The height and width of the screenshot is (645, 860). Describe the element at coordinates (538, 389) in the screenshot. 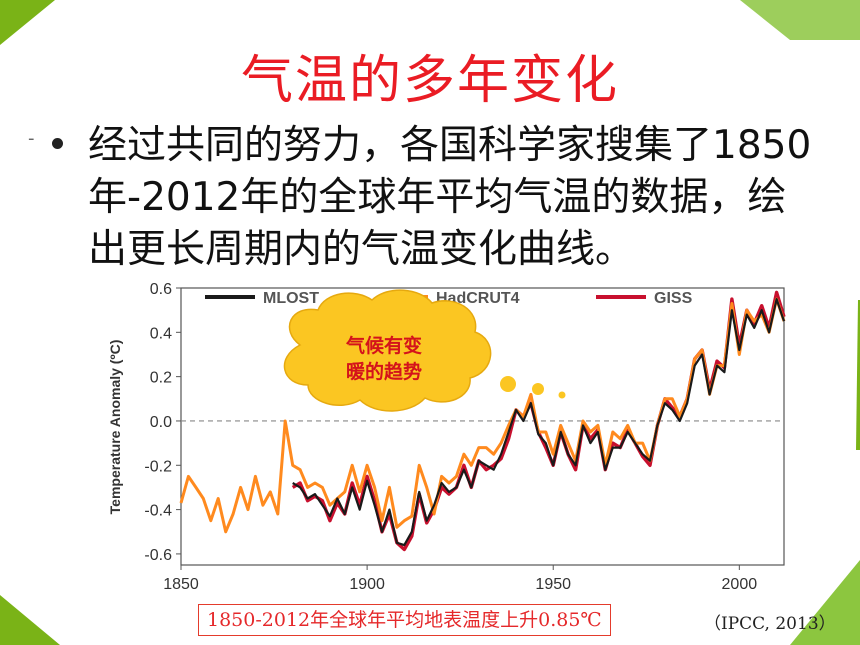

I see `thought-bubble-medium` at that location.